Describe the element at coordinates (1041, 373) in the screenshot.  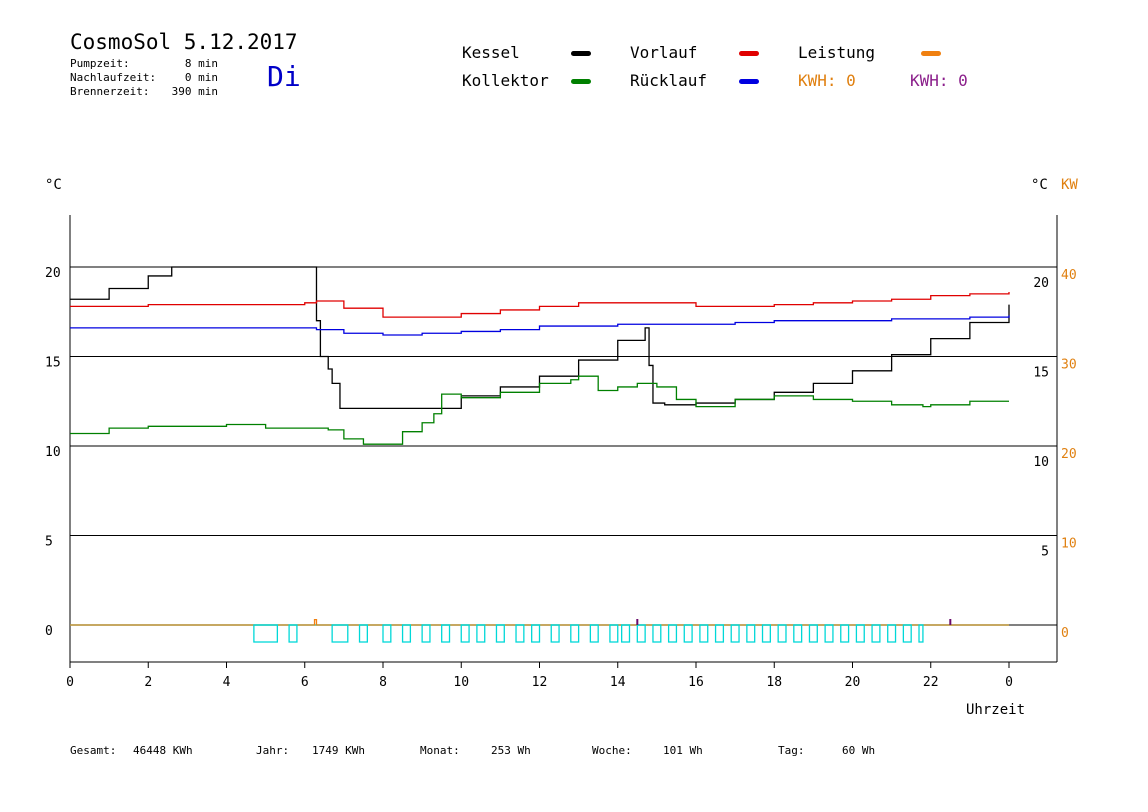
I see `y-right-celsius-tick-label: 15` at that location.